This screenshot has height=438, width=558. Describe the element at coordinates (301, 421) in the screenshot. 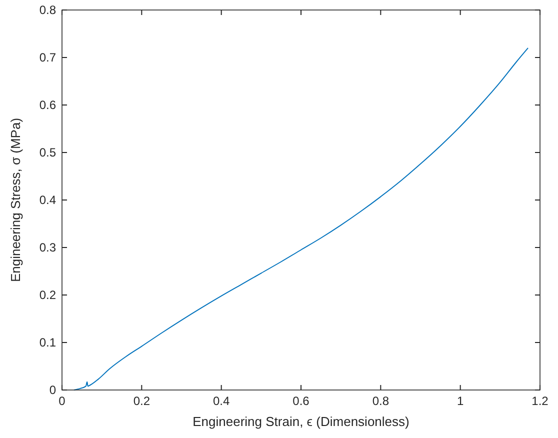

I see `x-axis-title: Engineering Strain, ϵ (Dimensionless)` at that location.